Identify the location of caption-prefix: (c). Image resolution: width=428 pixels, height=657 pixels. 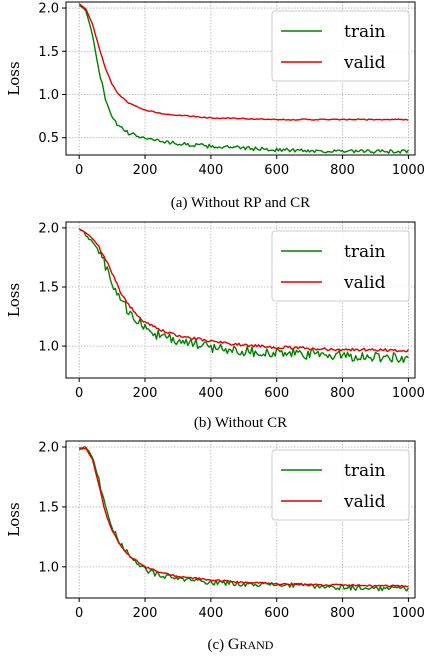
(218, 645).